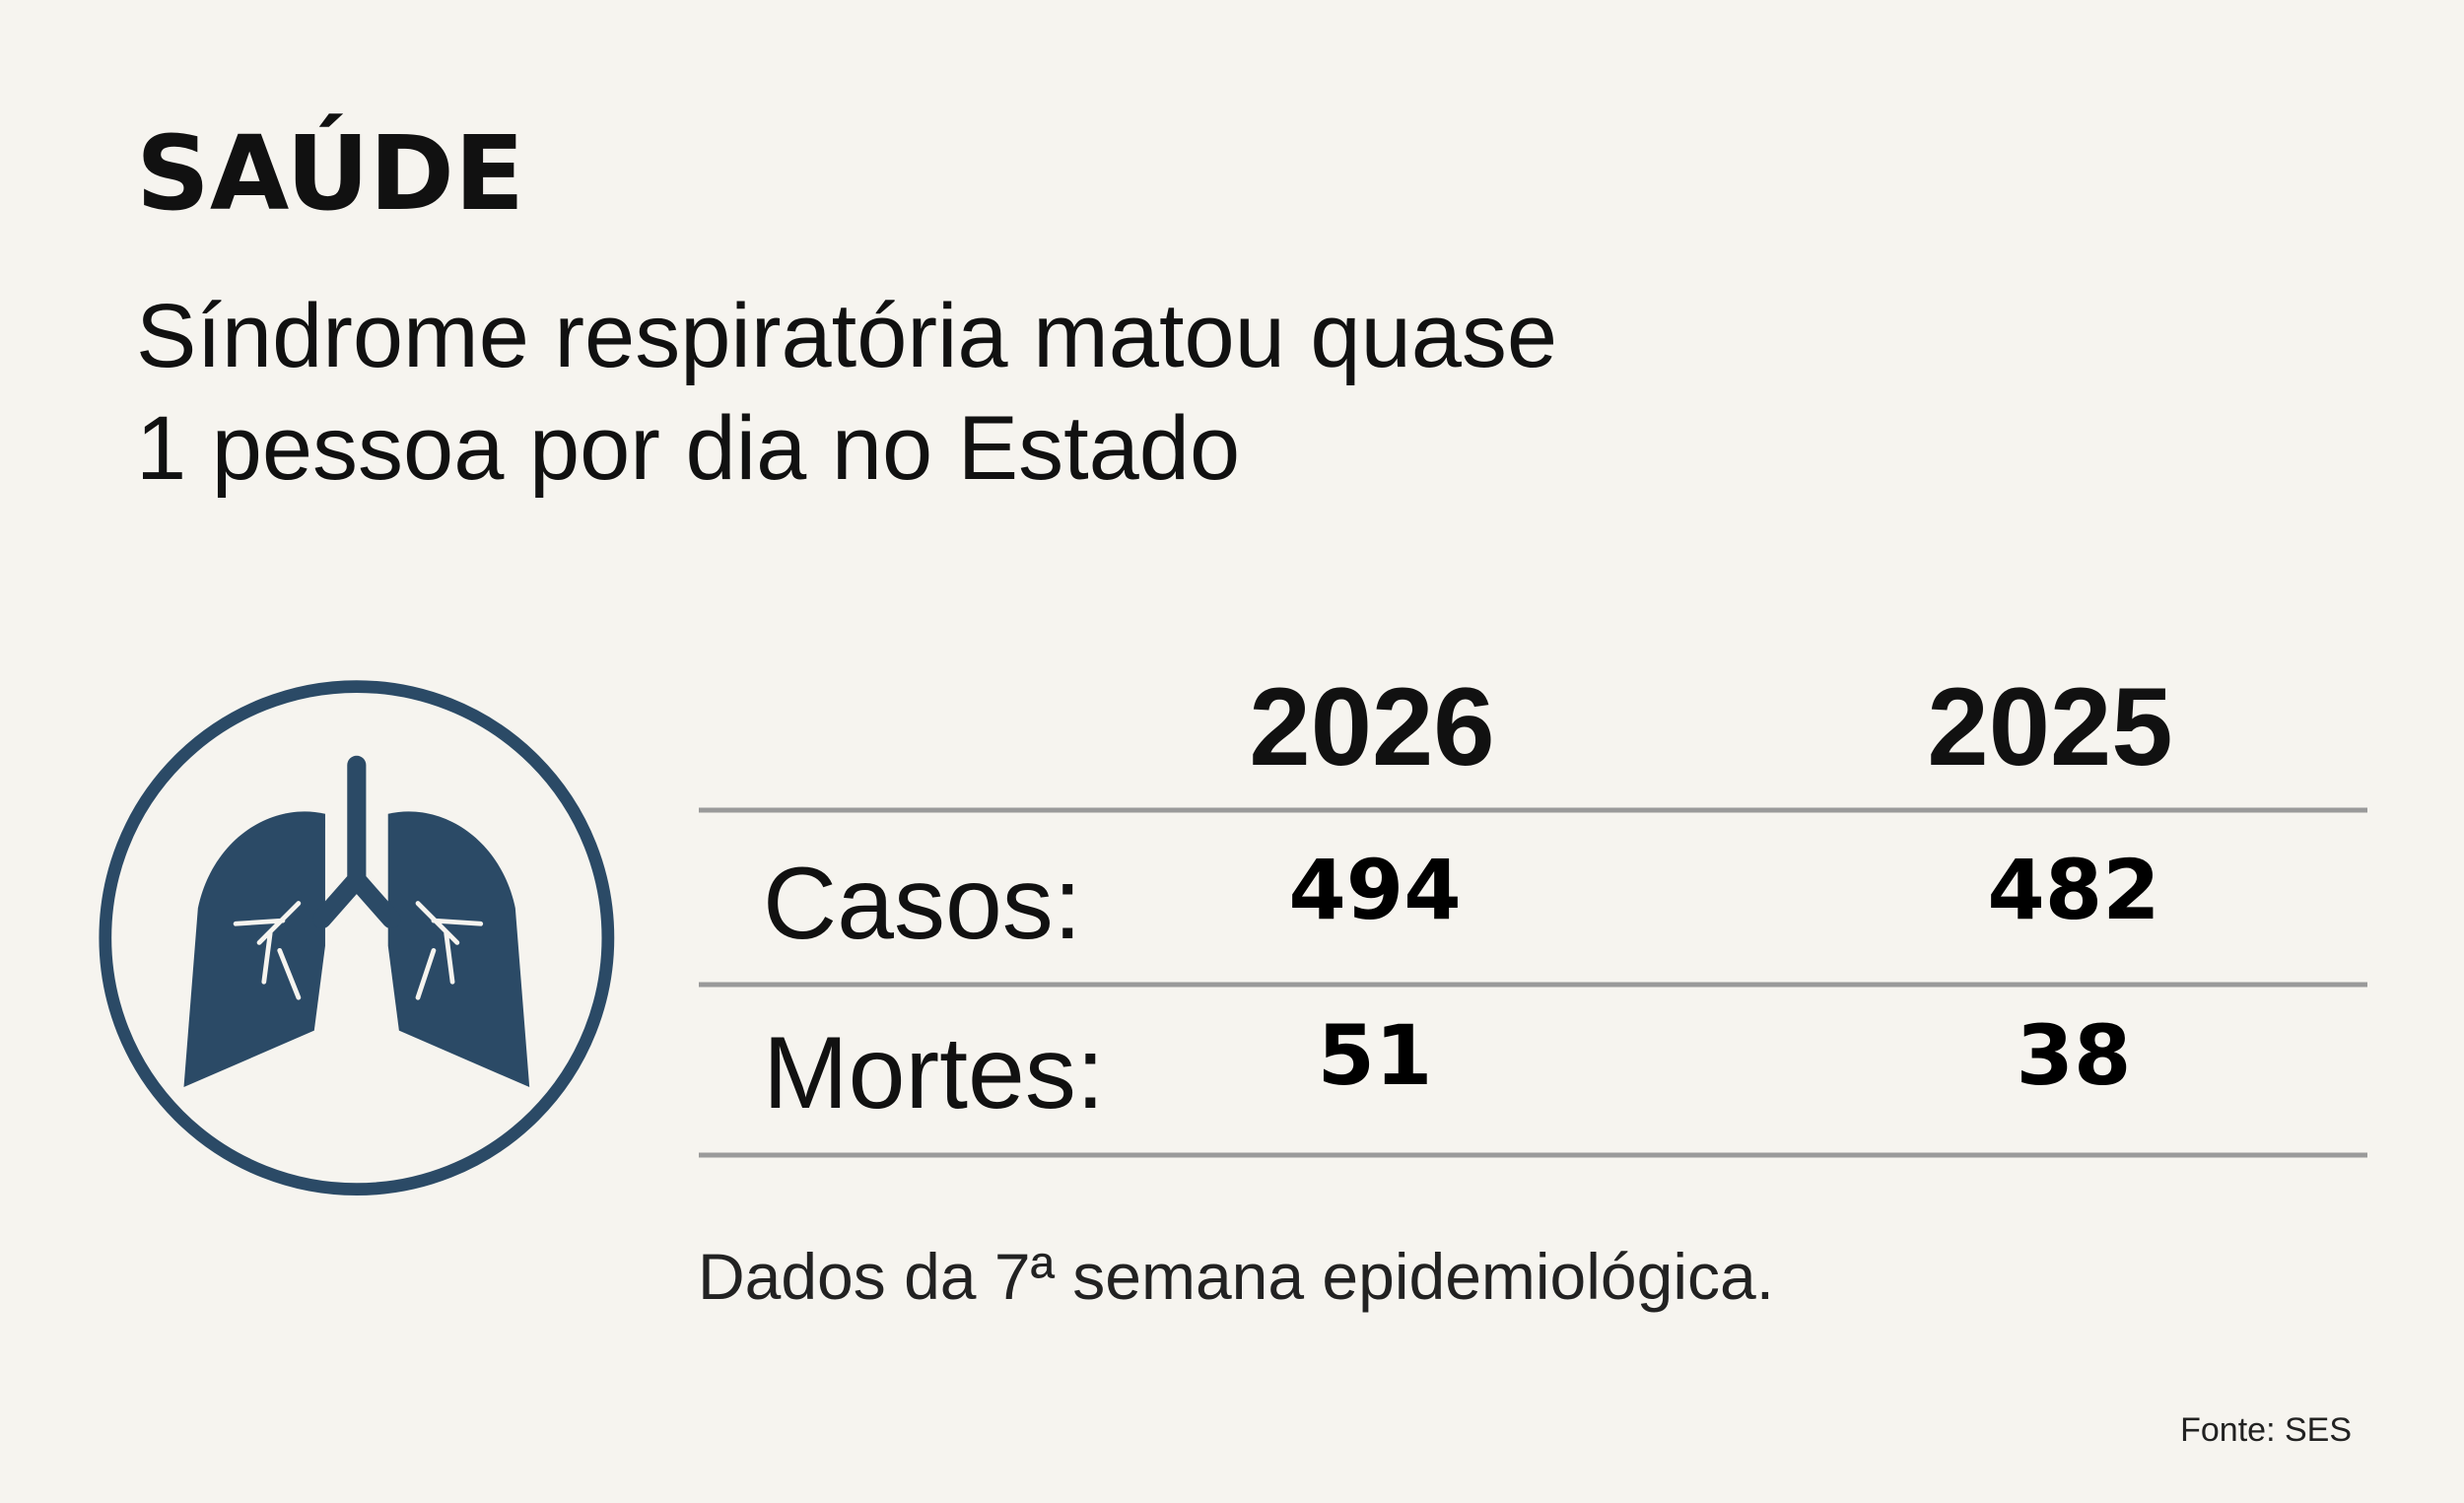 The height and width of the screenshot is (1503, 2464). What do you see at coordinates (846, 336) in the screenshot?
I see `title-line: Síndrome respiratória matou quase` at bounding box center [846, 336].